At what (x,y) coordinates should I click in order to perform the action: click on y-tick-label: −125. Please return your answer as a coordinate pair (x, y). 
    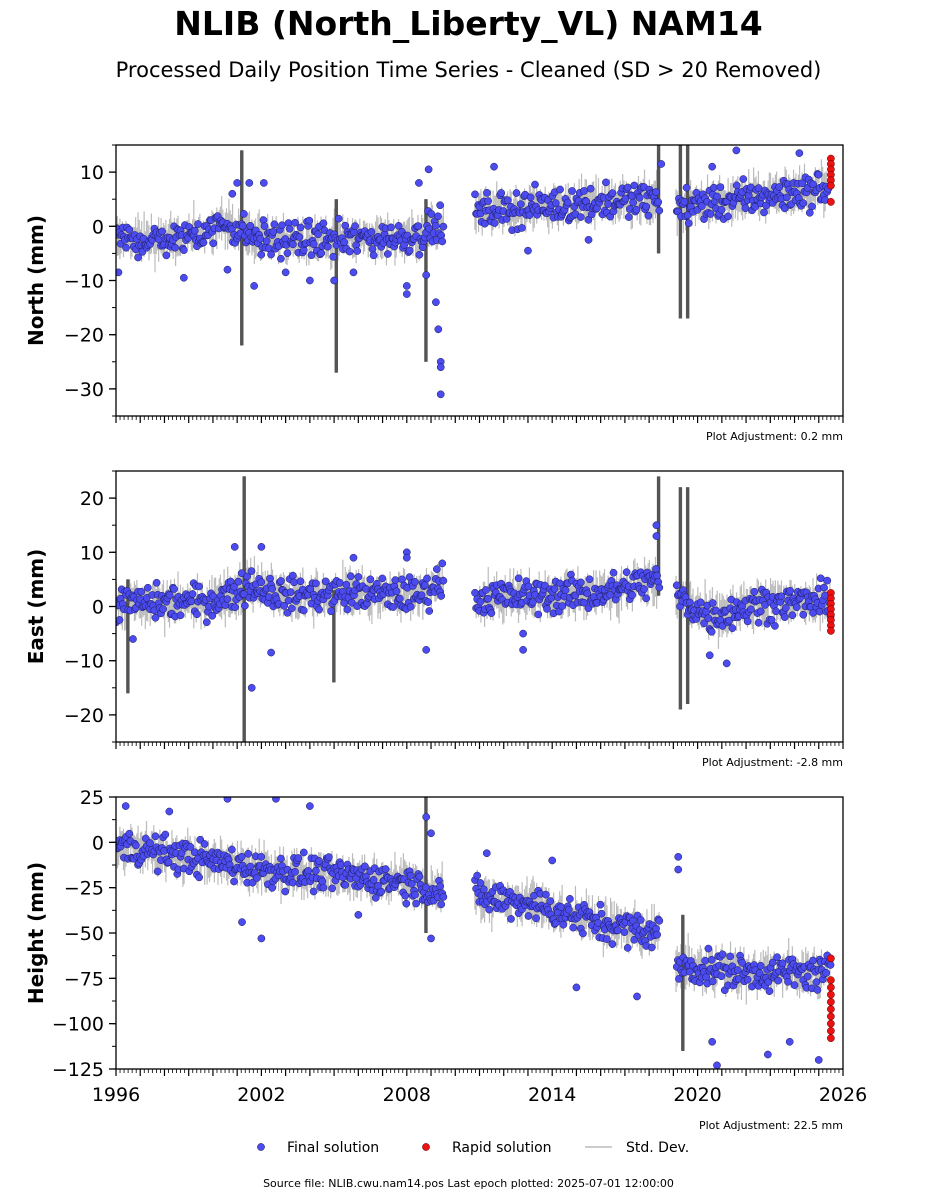
    Looking at the image, I should click on (78, 1070).